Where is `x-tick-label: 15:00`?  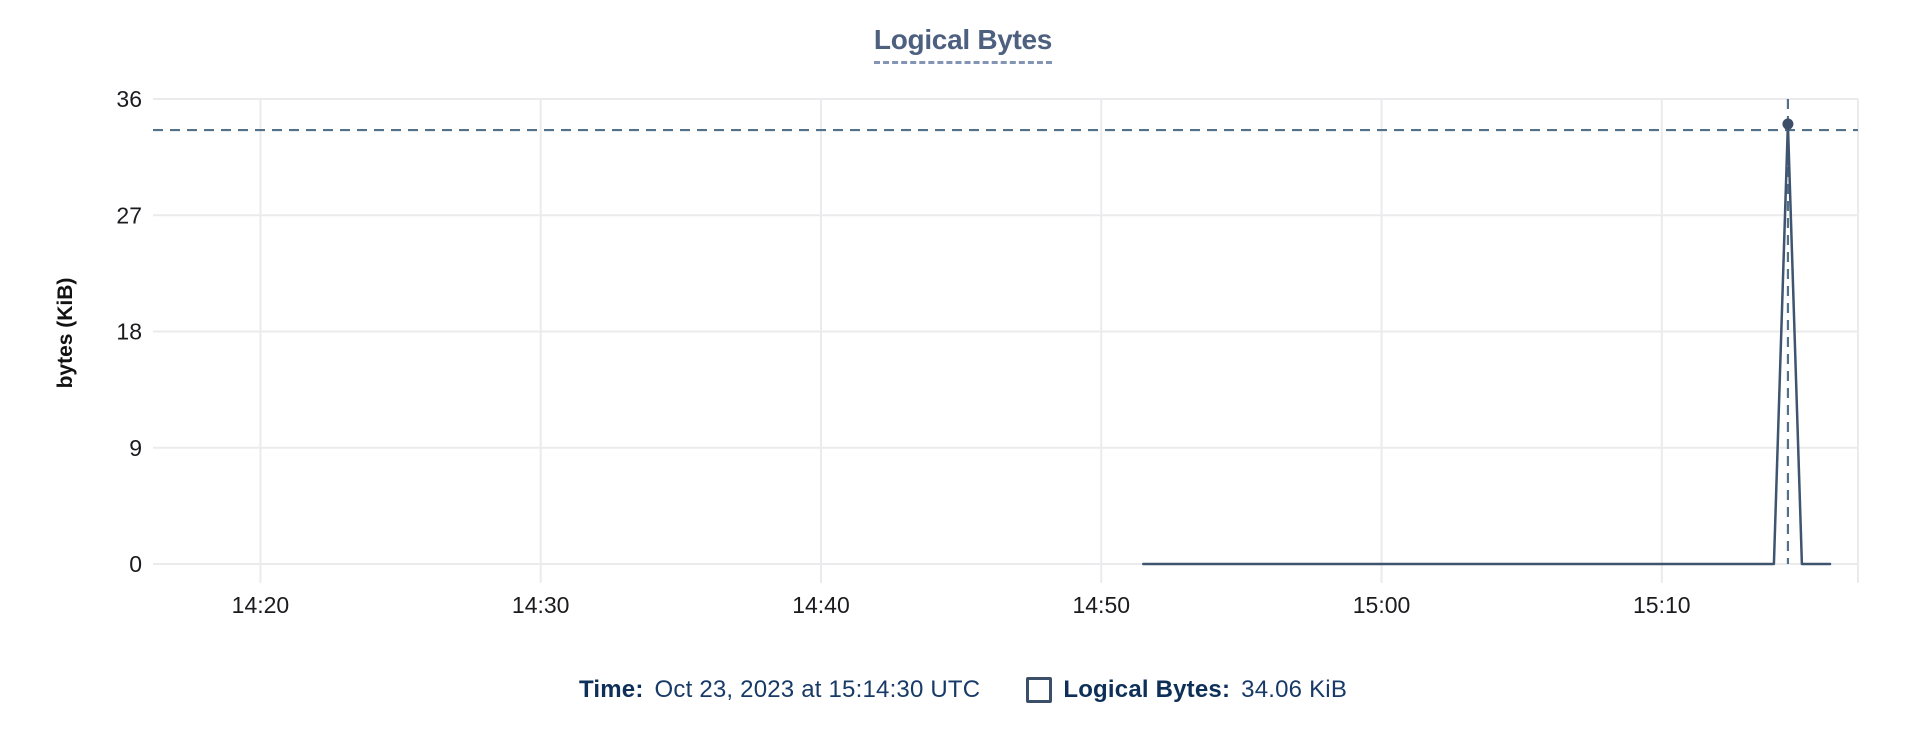 x-tick-label: 15:00 is located at coordinates (1382, 605).